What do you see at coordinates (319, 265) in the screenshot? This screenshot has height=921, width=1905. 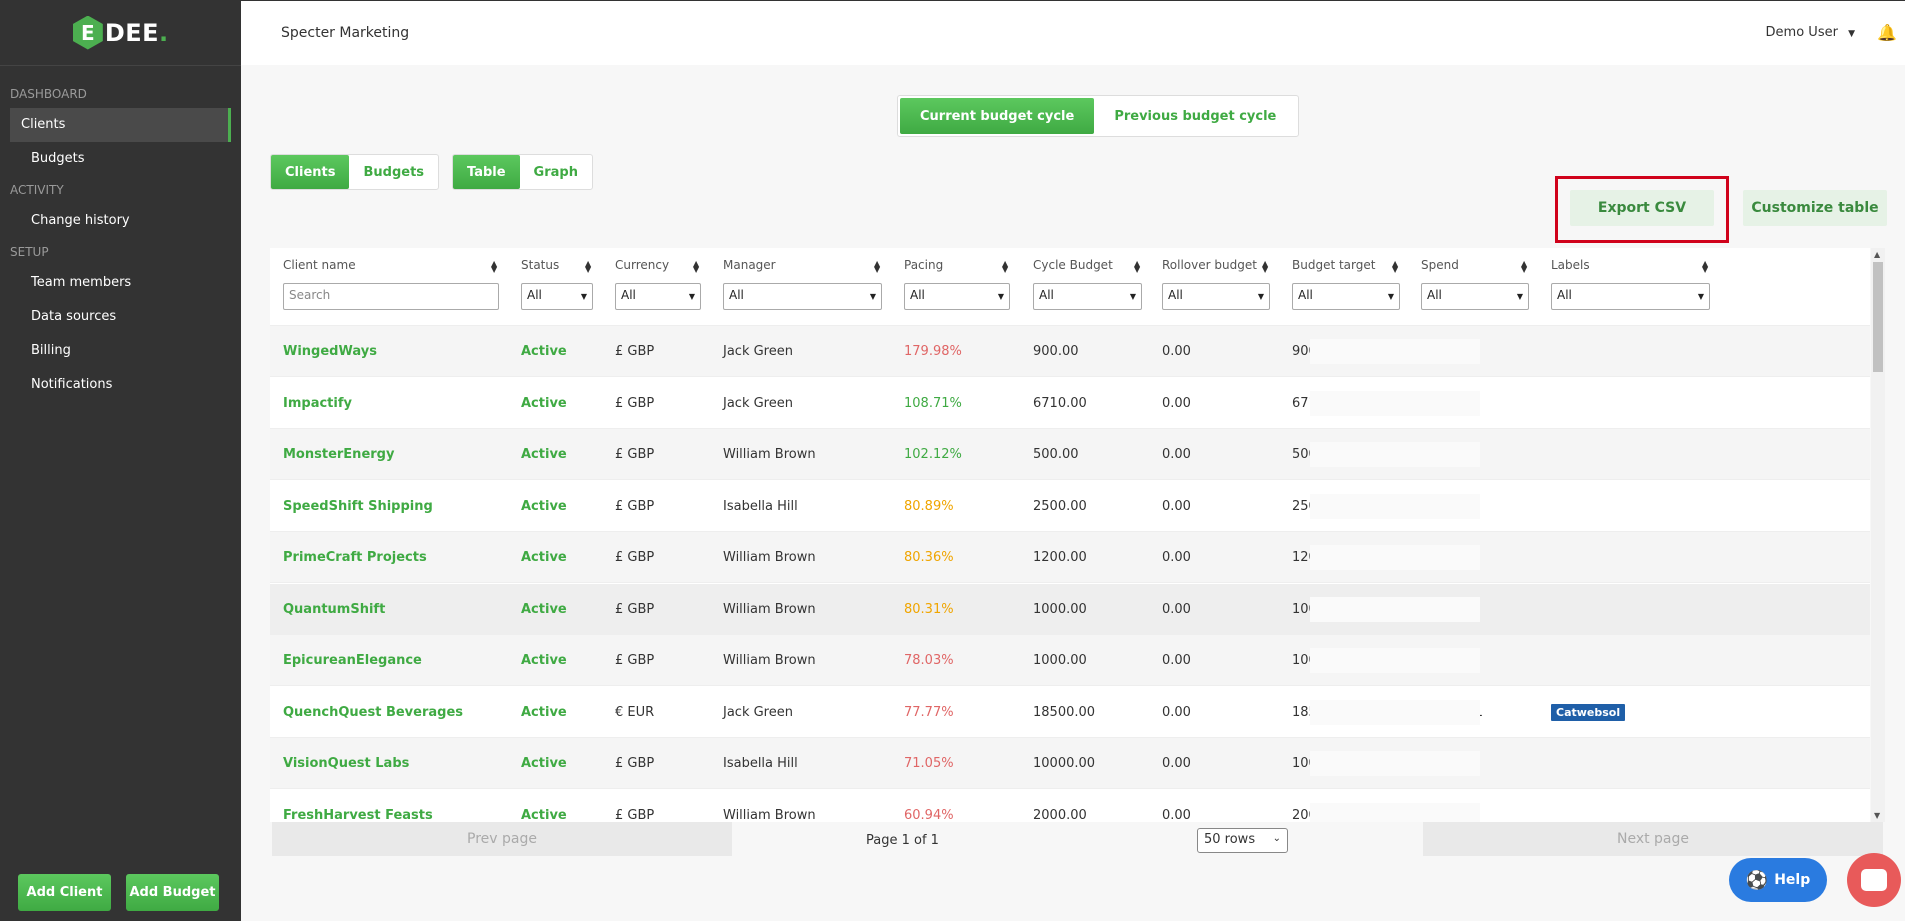 I see `column-header-client-name: Client name` at bounding box center [319, 265].